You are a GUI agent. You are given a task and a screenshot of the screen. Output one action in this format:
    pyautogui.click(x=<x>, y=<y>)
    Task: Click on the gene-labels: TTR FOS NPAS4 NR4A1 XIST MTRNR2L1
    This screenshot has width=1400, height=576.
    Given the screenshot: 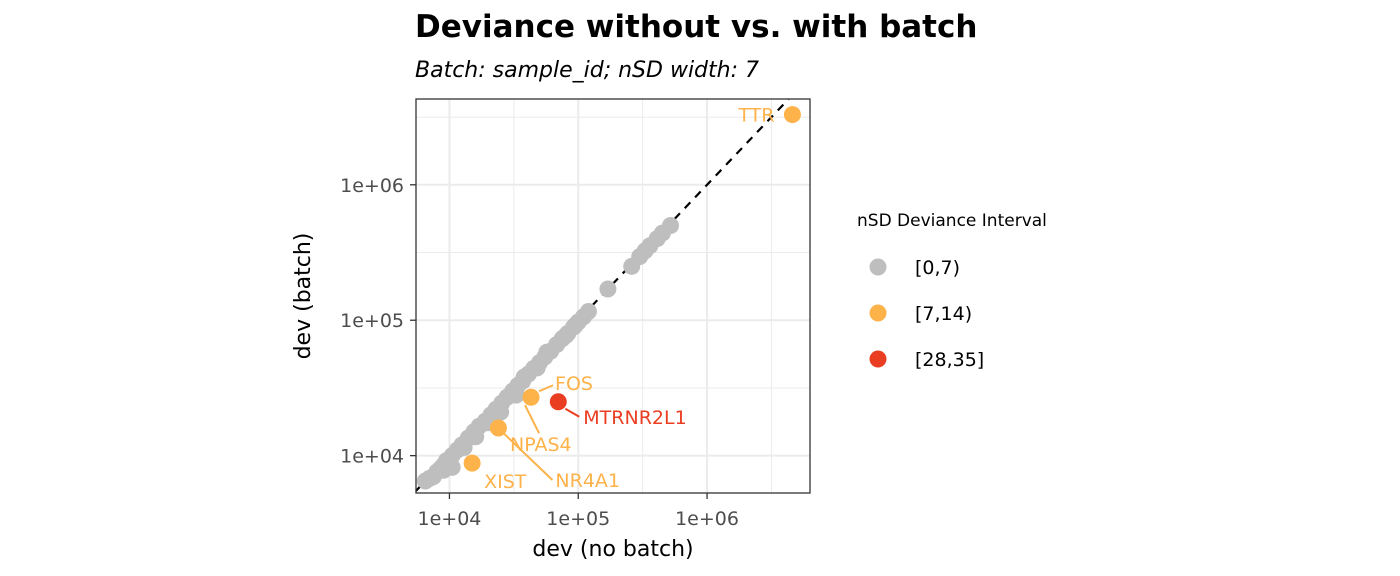 What is the action you would take?
    pyautogui.click(x=629, y=299)
    